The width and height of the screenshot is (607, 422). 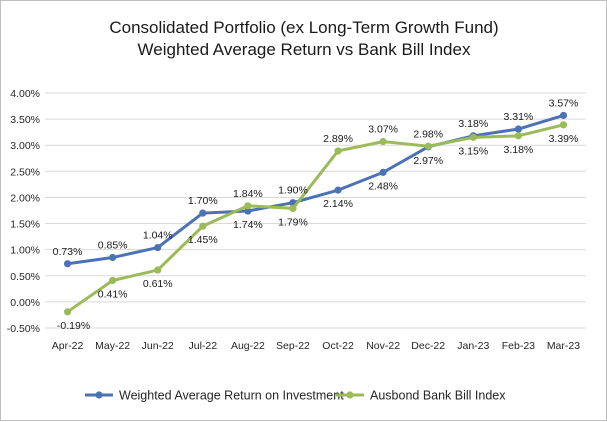 I want to click on data-label: 3.57%, so click(x=564, y=103).